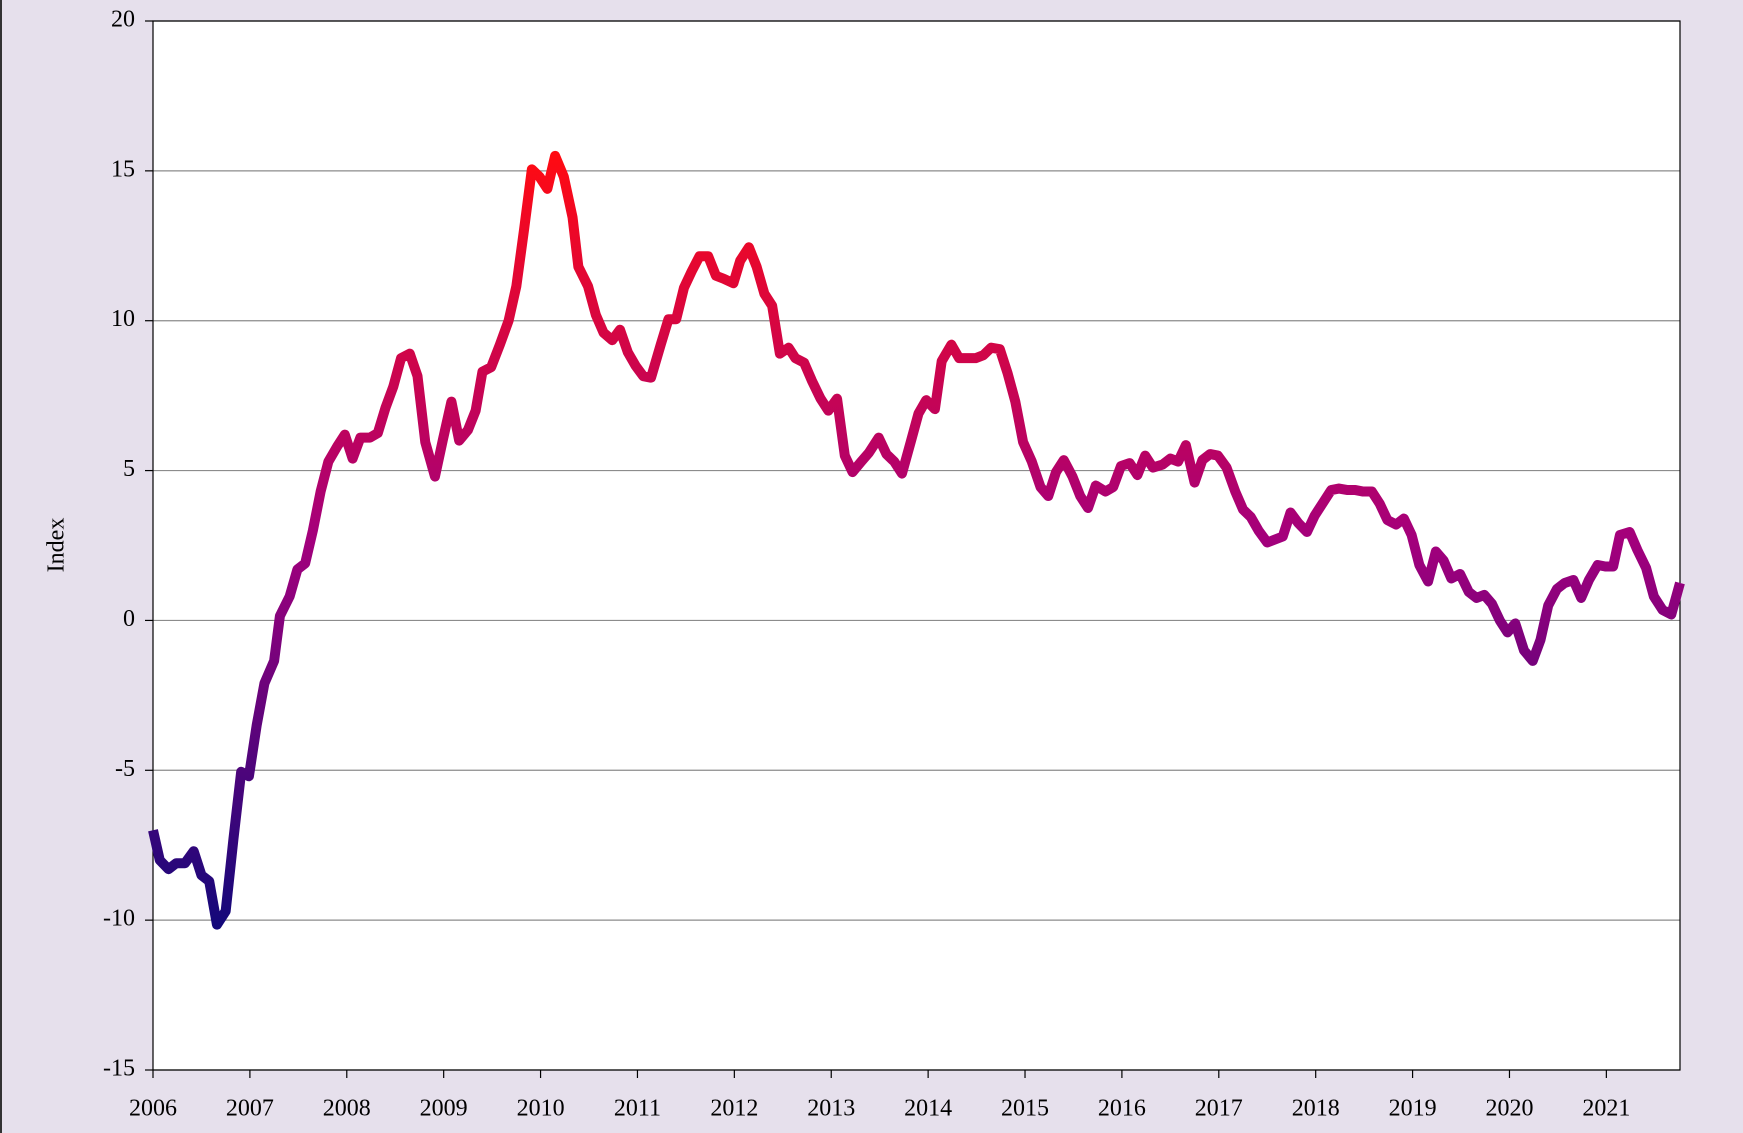 This screenshot has width=1743, height=1133. I want to click on y-tick-label: -15, so click(119, 1069).